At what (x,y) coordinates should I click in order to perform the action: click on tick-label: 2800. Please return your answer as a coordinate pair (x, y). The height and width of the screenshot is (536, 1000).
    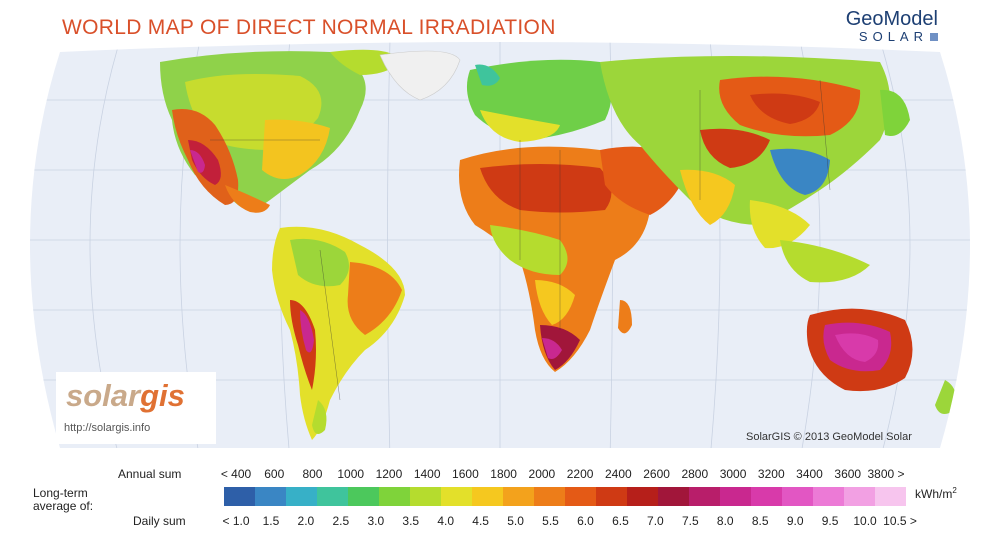
    Looking at the image, I should click on (695, 474).